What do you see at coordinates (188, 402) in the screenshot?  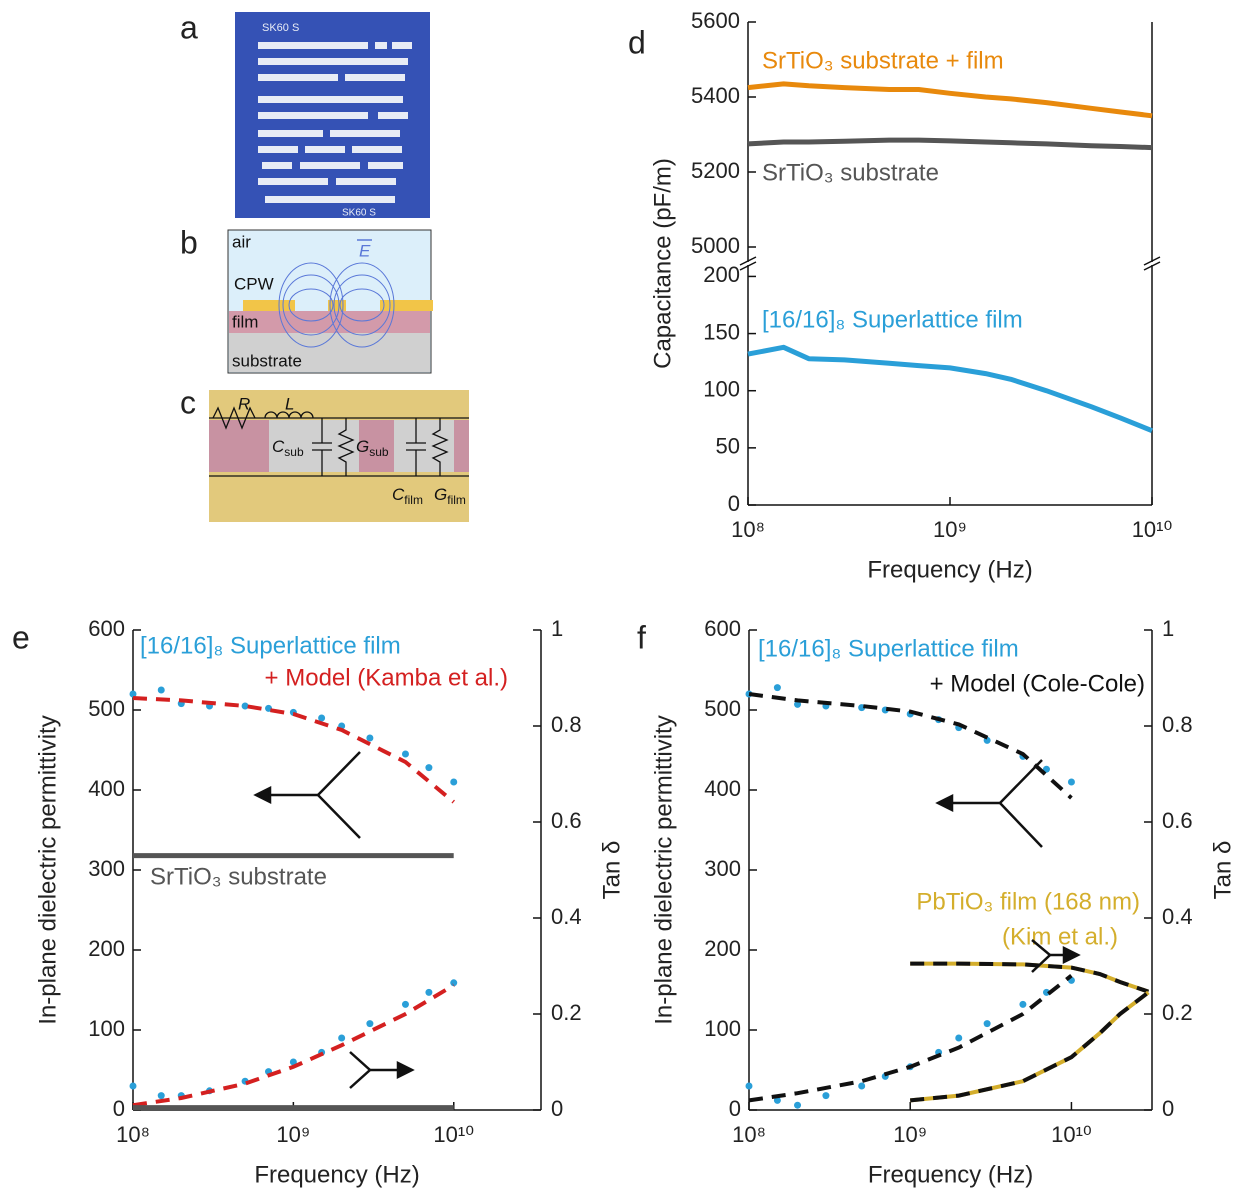 I see `panel-letter: c` at bounding box center [188, 402].